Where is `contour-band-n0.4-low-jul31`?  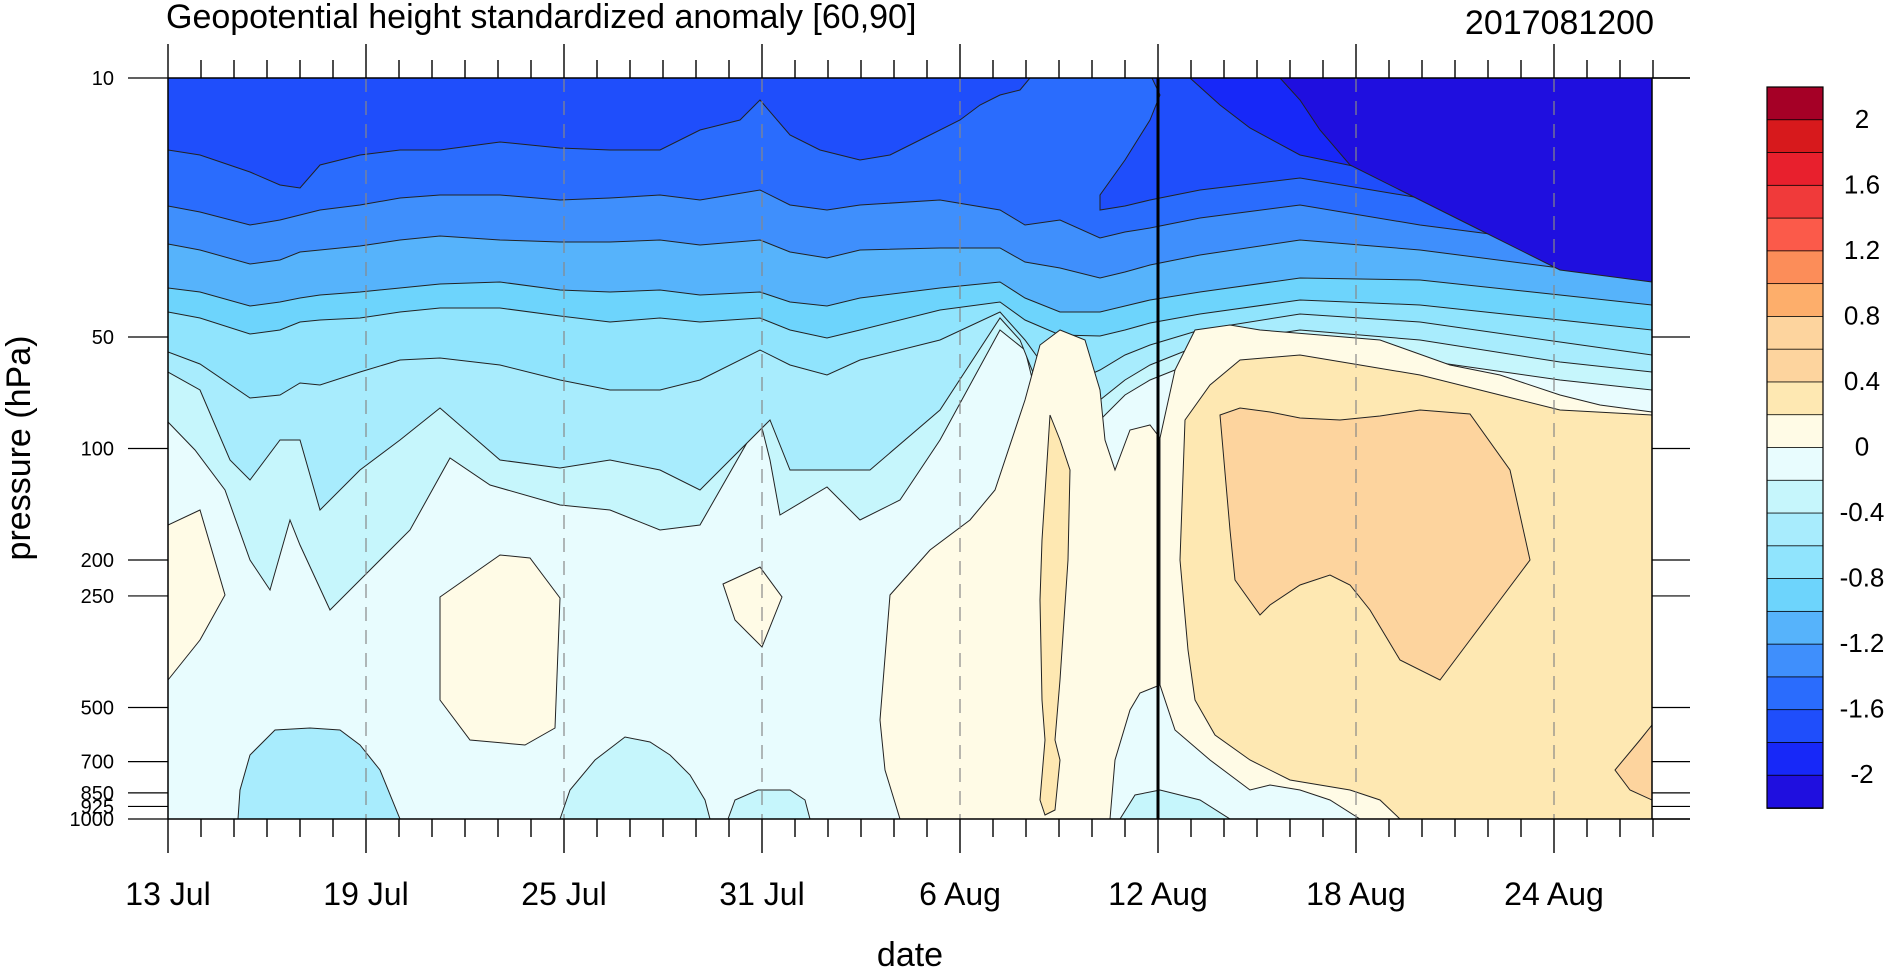 contour-band-n0.4-low-jul31 is located at coordinates (769, 804).